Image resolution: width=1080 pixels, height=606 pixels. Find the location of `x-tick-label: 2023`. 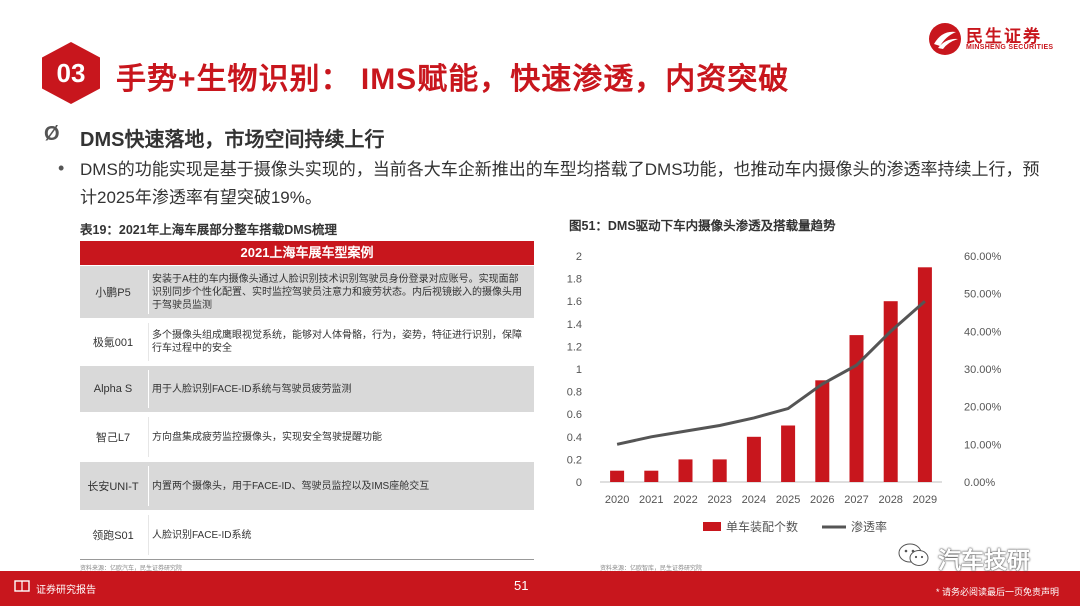

x-tick-label: 2023 is located at coordinates (719, 500).